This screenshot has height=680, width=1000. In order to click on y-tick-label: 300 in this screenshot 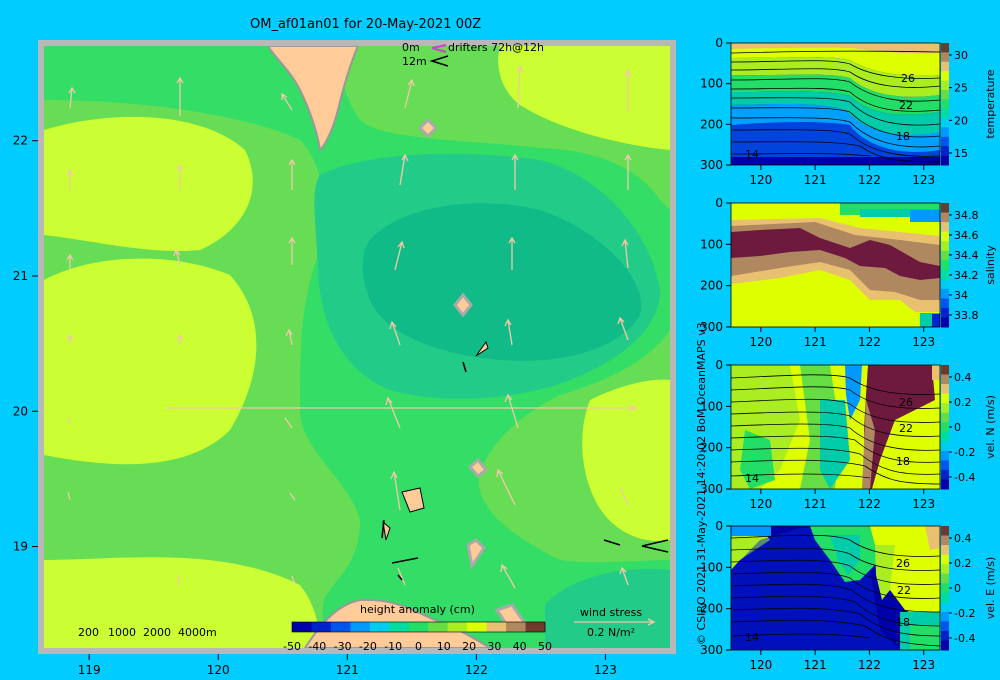, I will do `click(711, 489)`.